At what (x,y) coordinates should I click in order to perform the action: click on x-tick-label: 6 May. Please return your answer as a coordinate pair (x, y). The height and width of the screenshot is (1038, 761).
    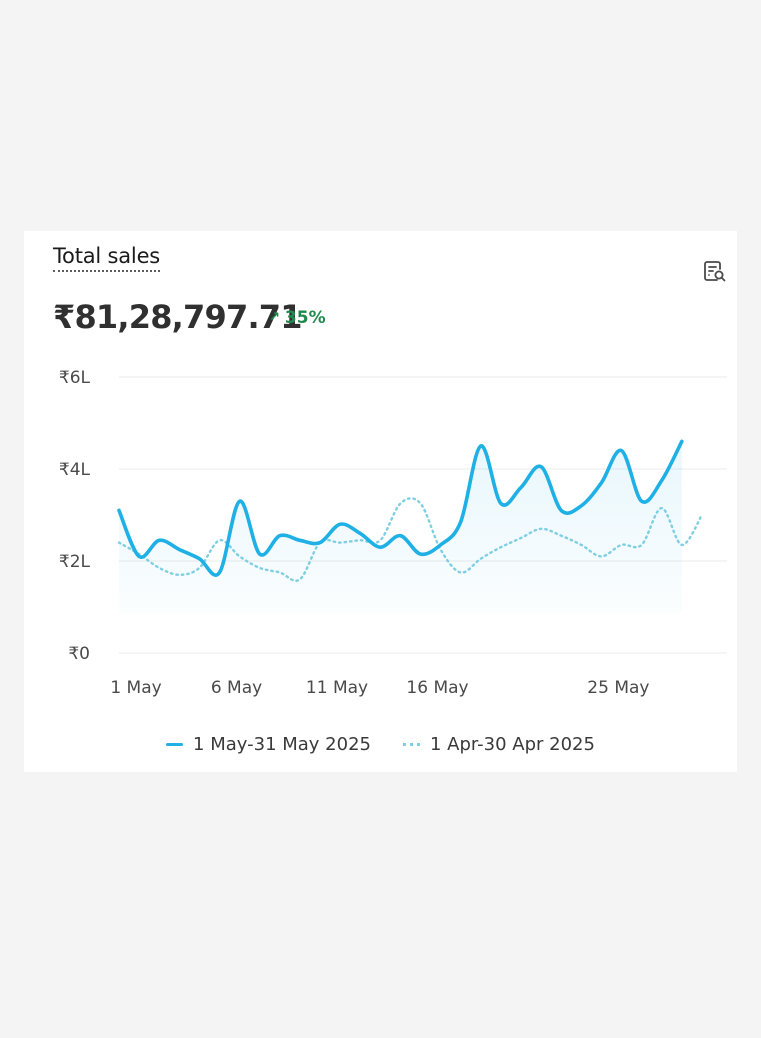
    Looking at the image, I should click on (236, 688).